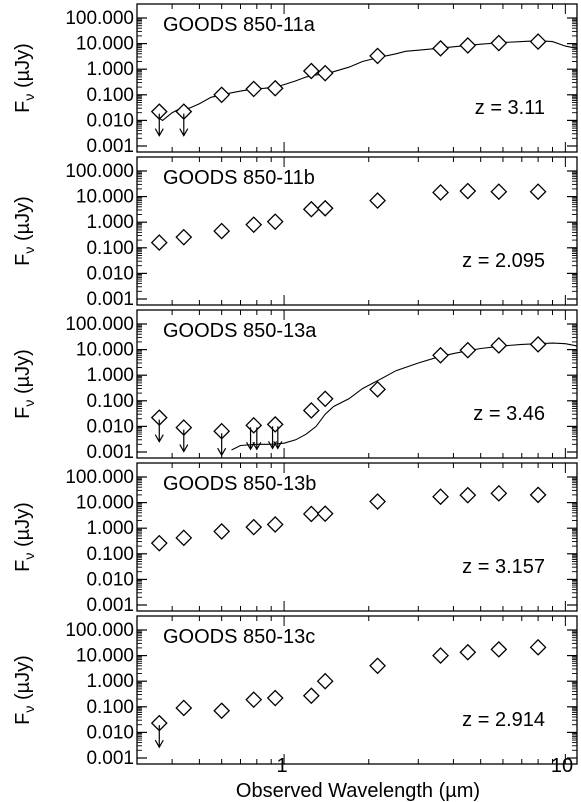  I want to click on panel-title: GOODS 850-13a, so click(240, 331).